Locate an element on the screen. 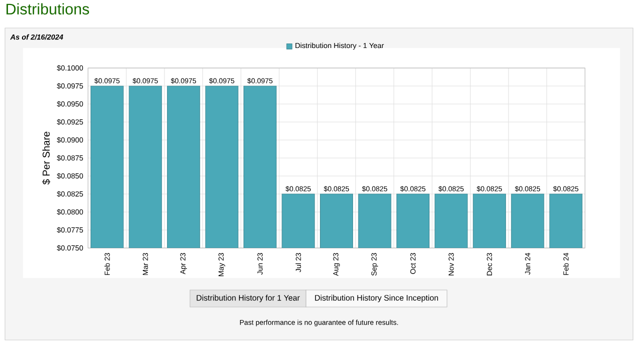 This screenshot has height=346, width=640. text: Distribution History for 1 Year is located at coordinates (248, 298).